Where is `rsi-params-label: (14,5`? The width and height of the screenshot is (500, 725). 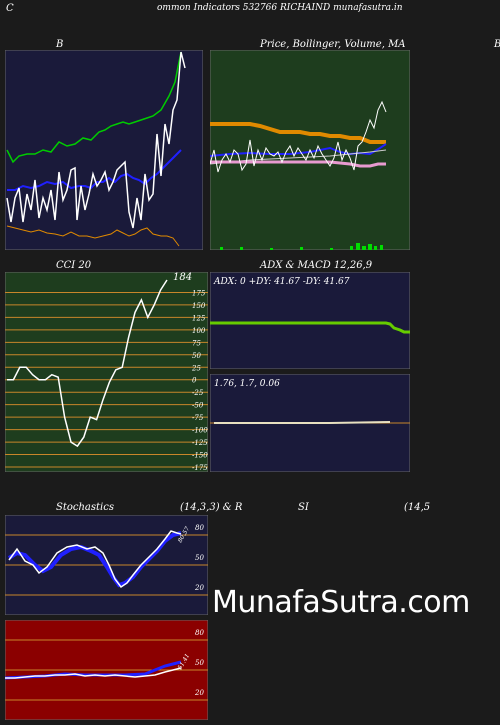
rsi-params-label: (14,5 is located at coordinates (417, 507).